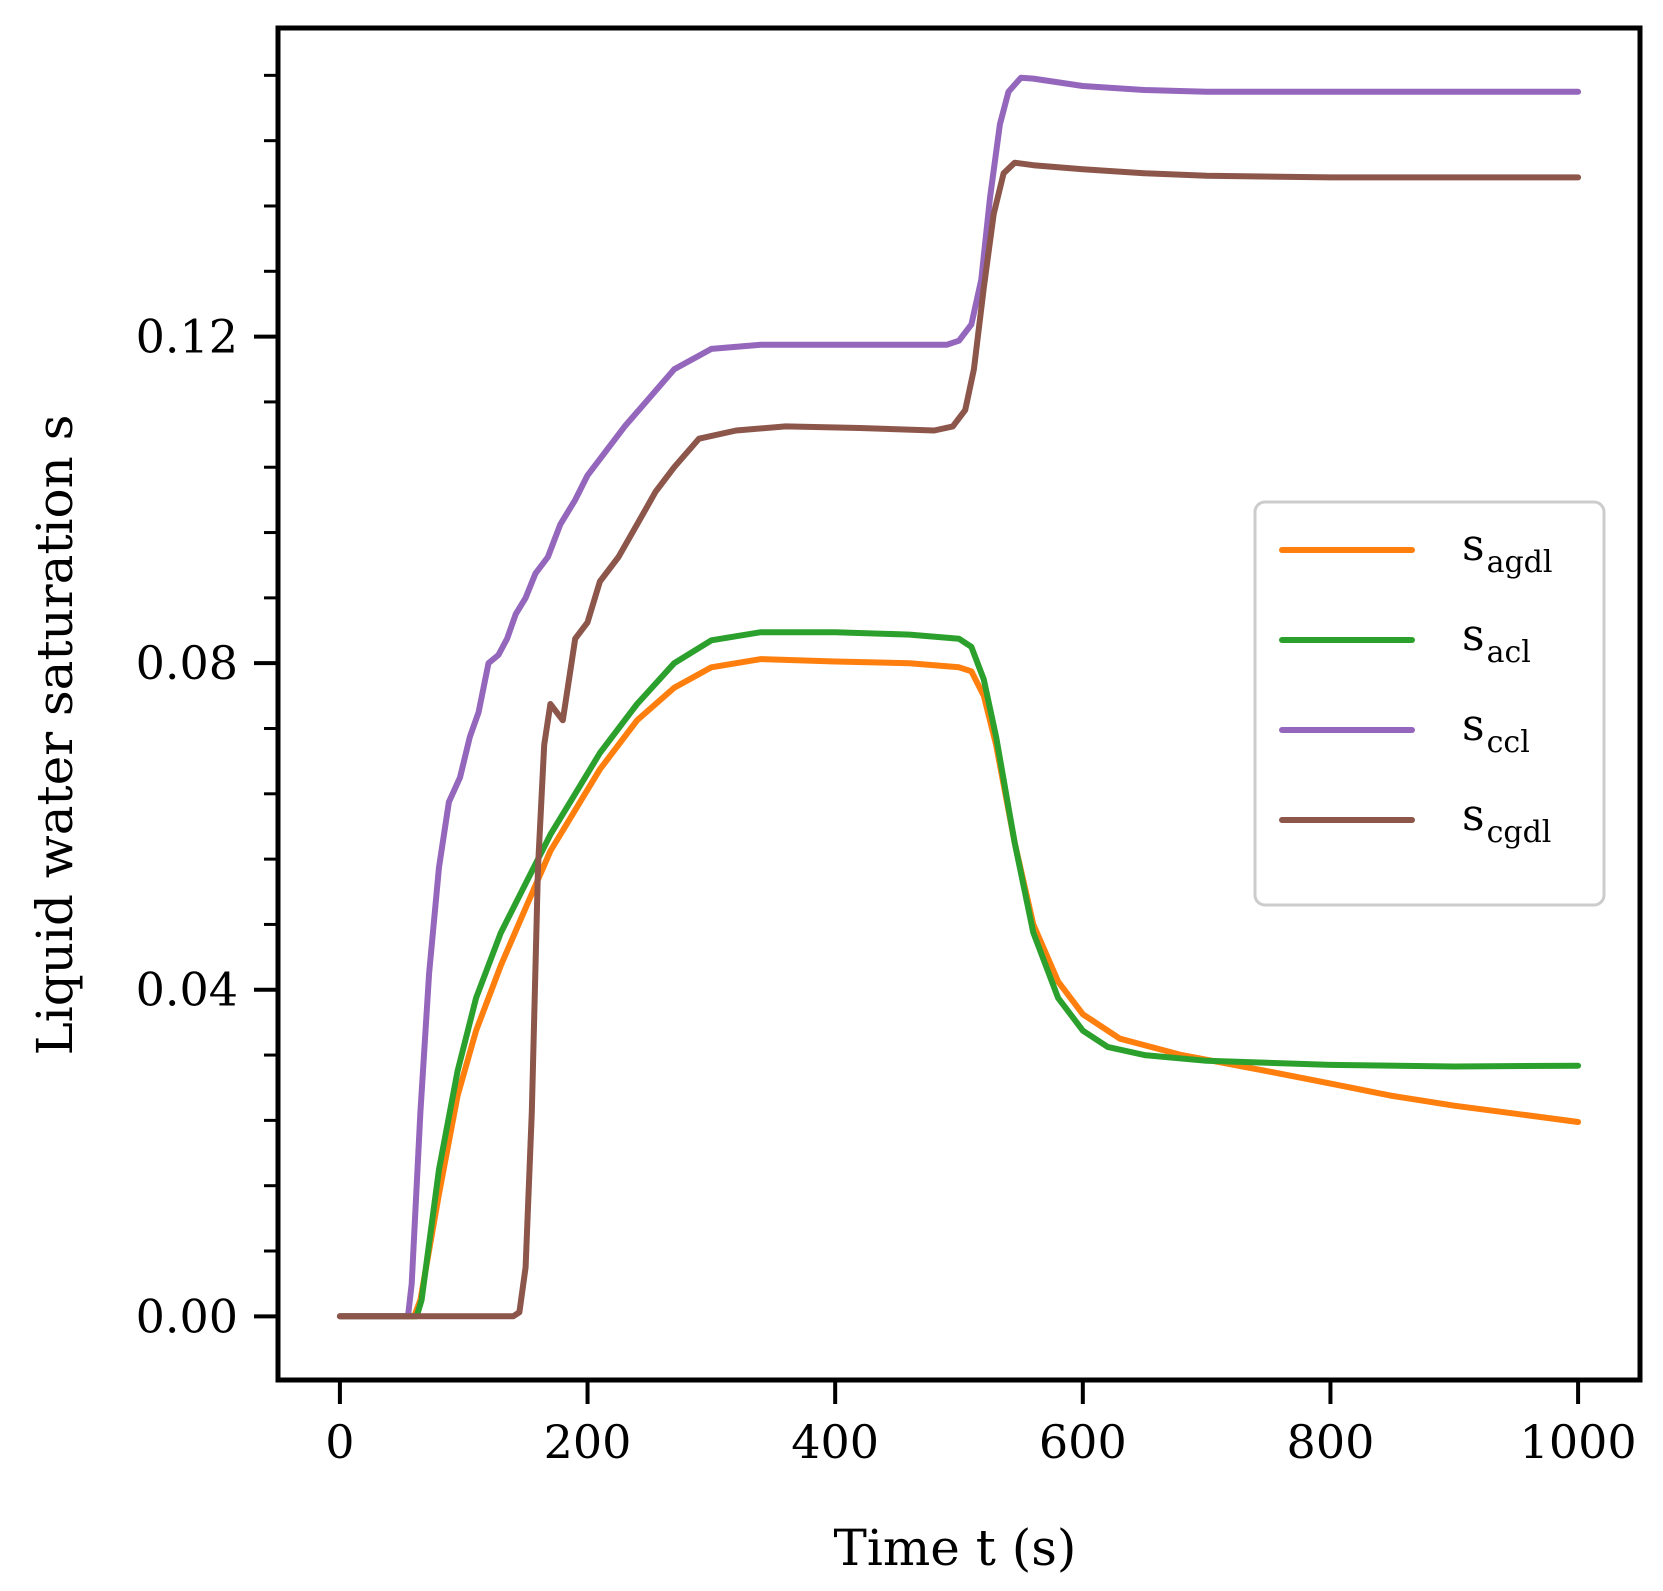 The width and height of the screenshot is (1663, 1591). What do you see at coordinates (187, 337) in the screenshot?
I see `y-tick-label: 0.12` at bounding box center [187, 337].